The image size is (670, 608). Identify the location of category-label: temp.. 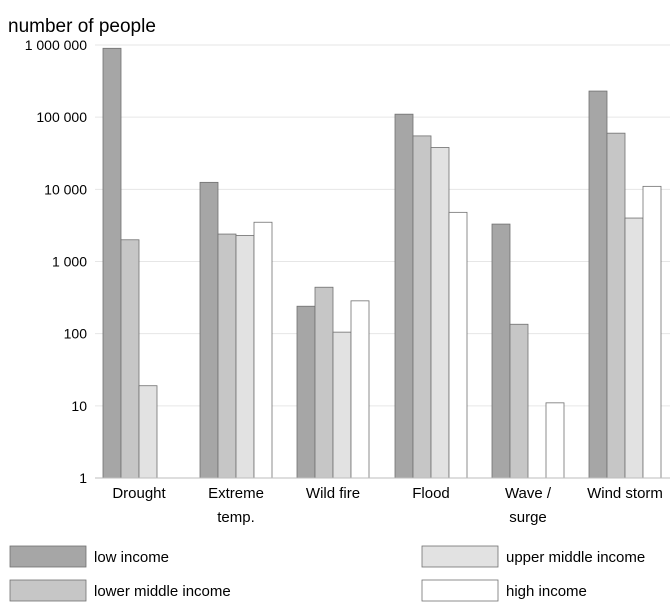
(236, 517).